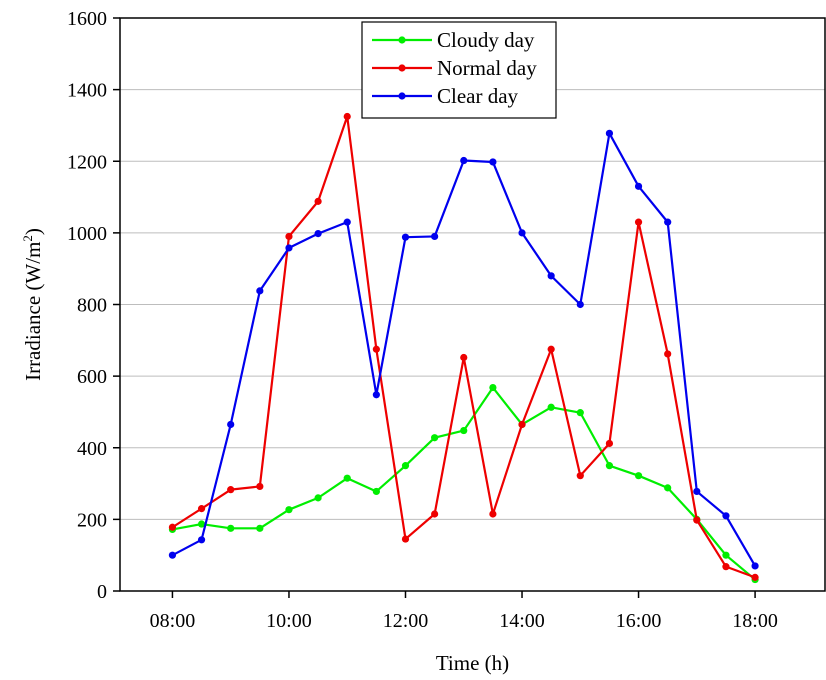  Describe the element at coordinates (289, 621) in the screenshot. I see `x-tick-label: 10:00` at that location.